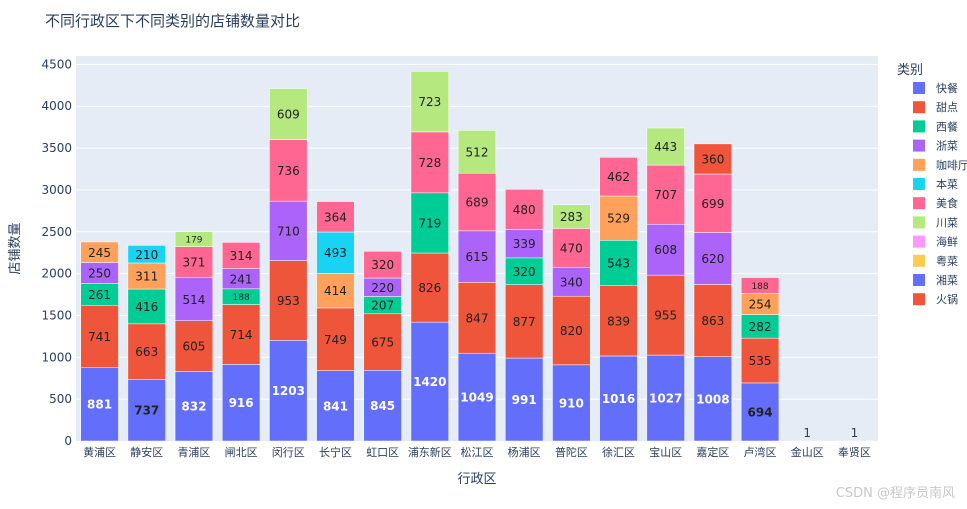  I want to click on data-label: 339, so click(524, 244).